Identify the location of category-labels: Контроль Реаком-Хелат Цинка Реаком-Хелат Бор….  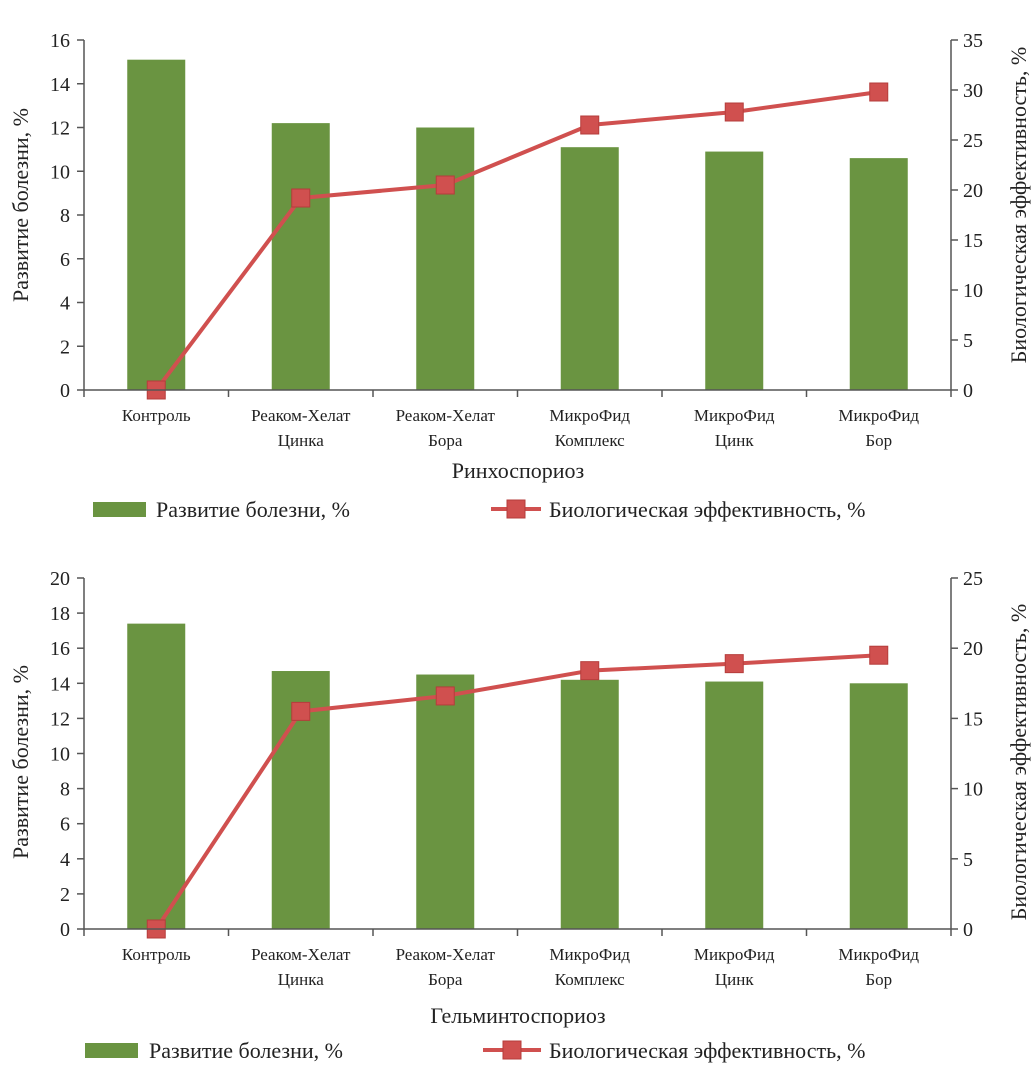
(521, 967).